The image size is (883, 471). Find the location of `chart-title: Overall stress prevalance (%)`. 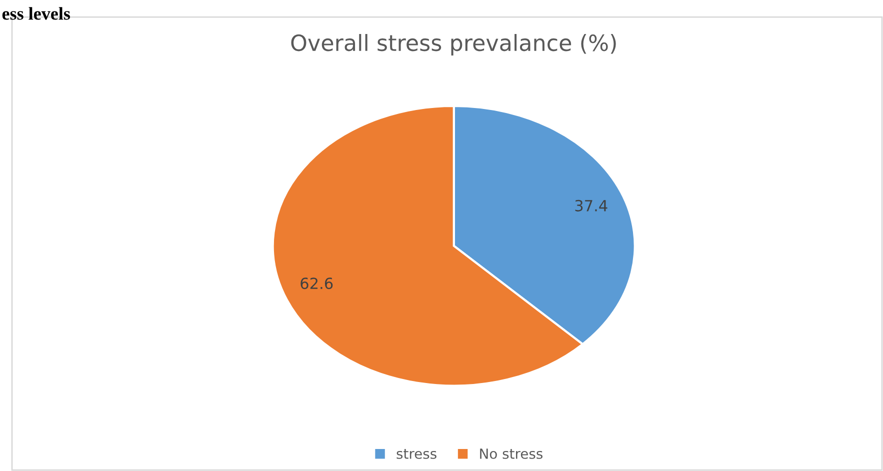

chart-title: Overall stress prevalance (%) is located at coordinates (453, 45).